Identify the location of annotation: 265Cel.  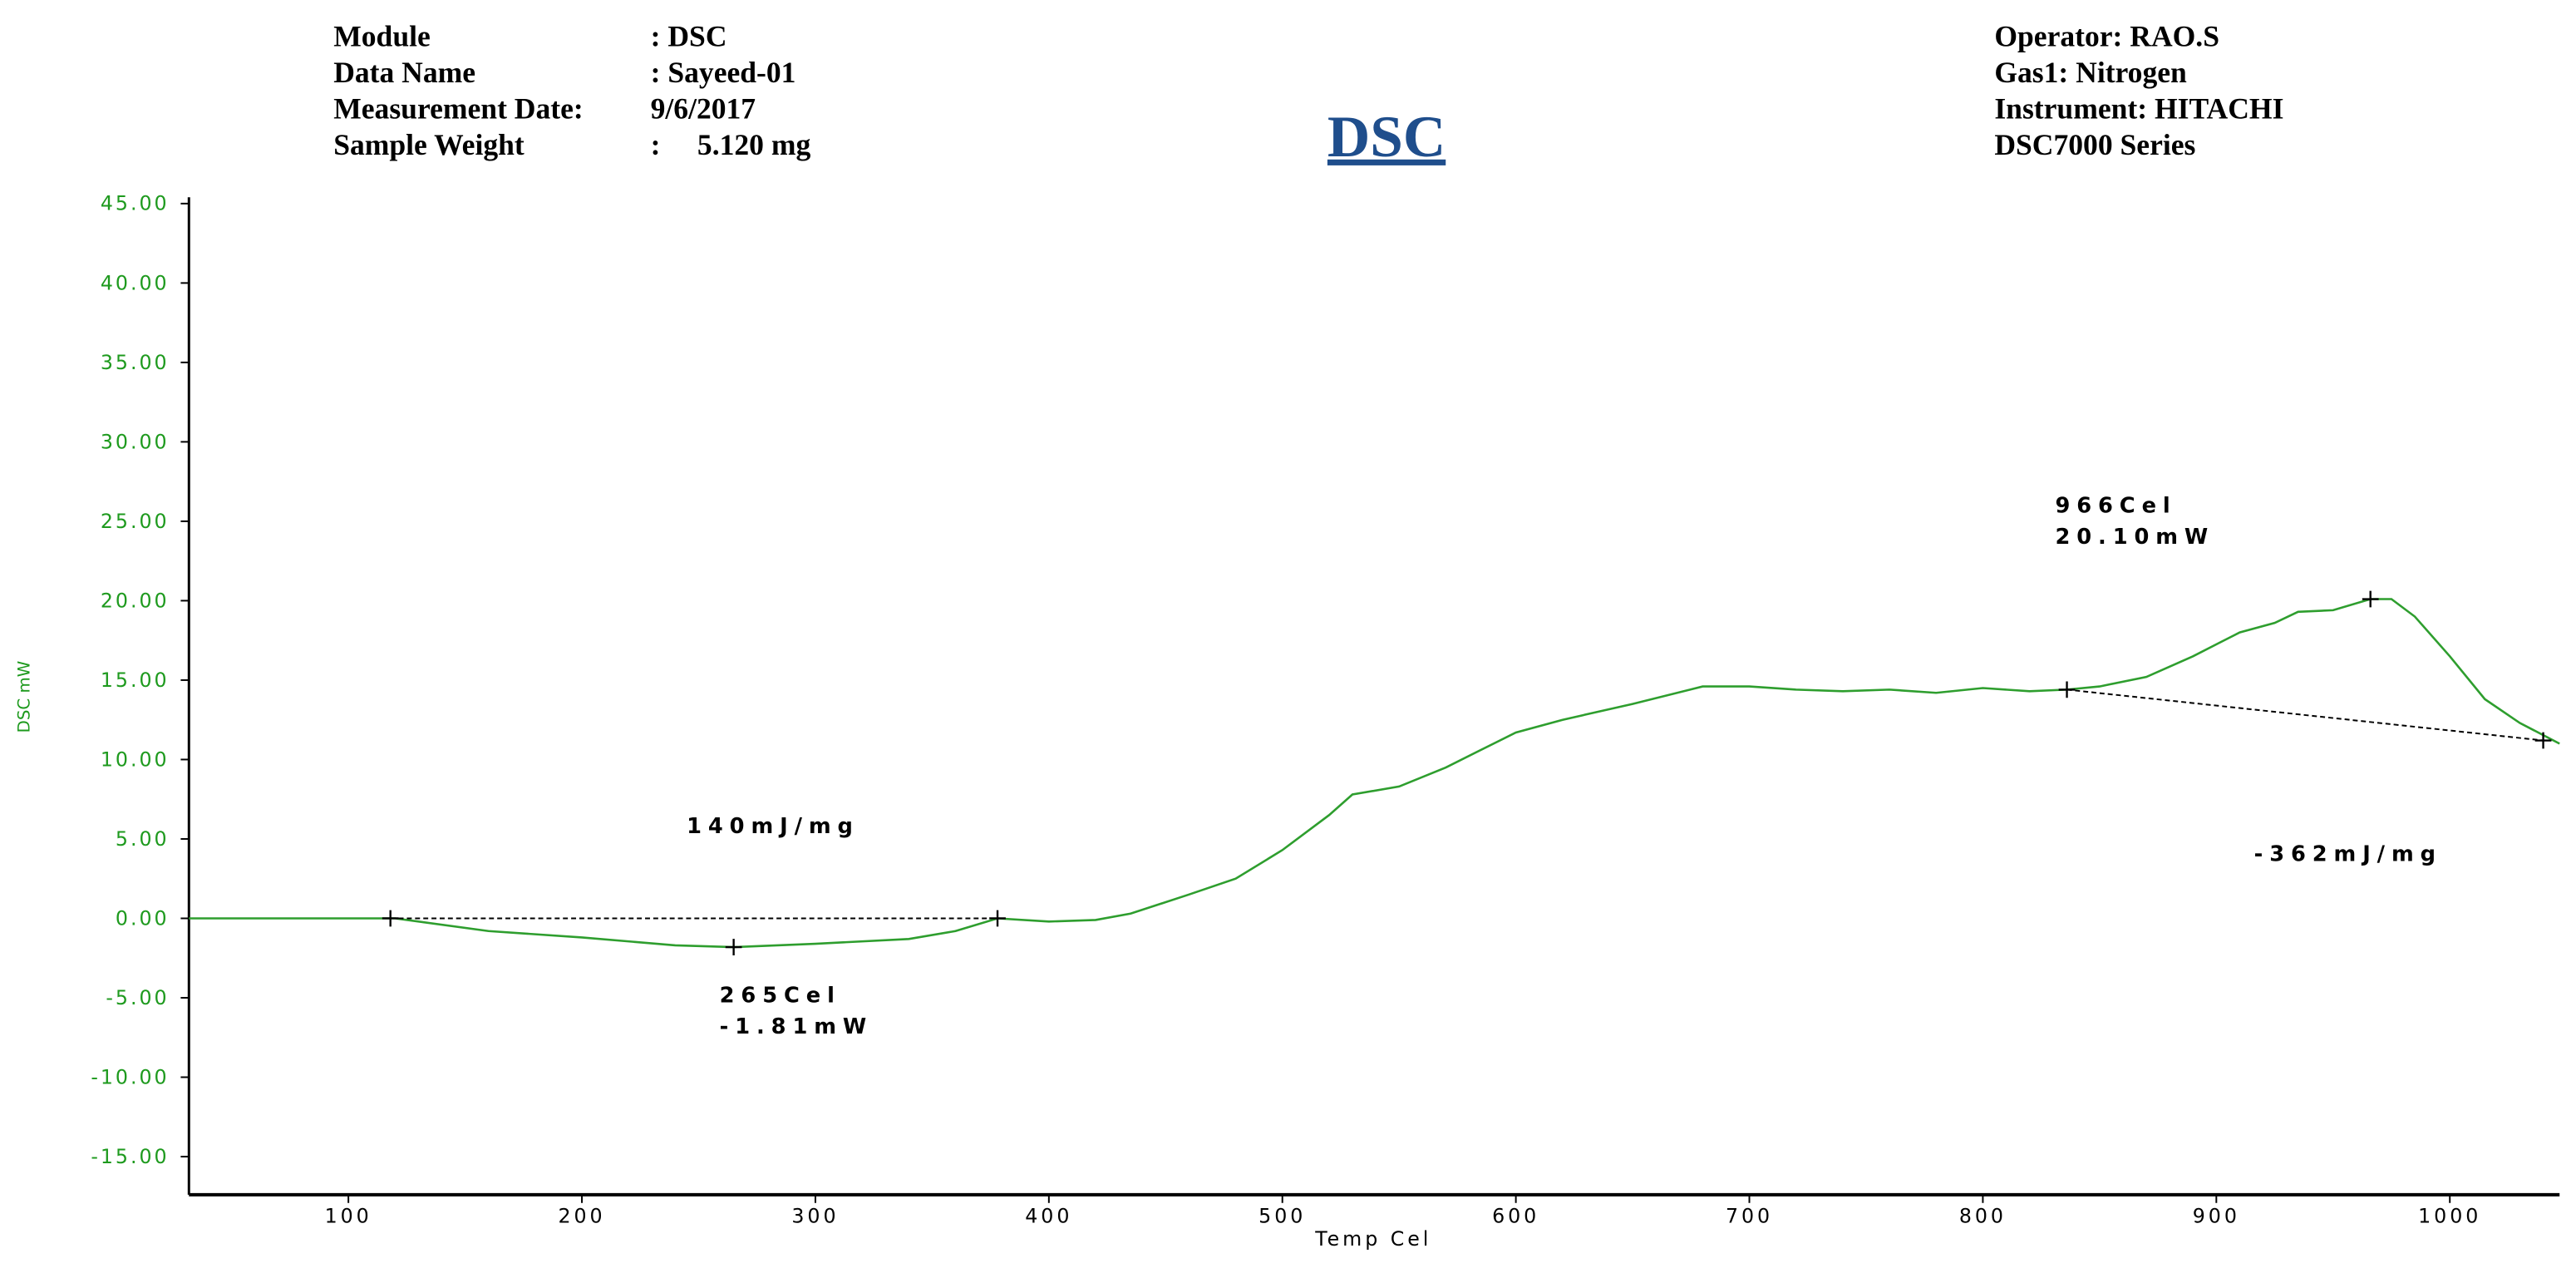
(780, 996).